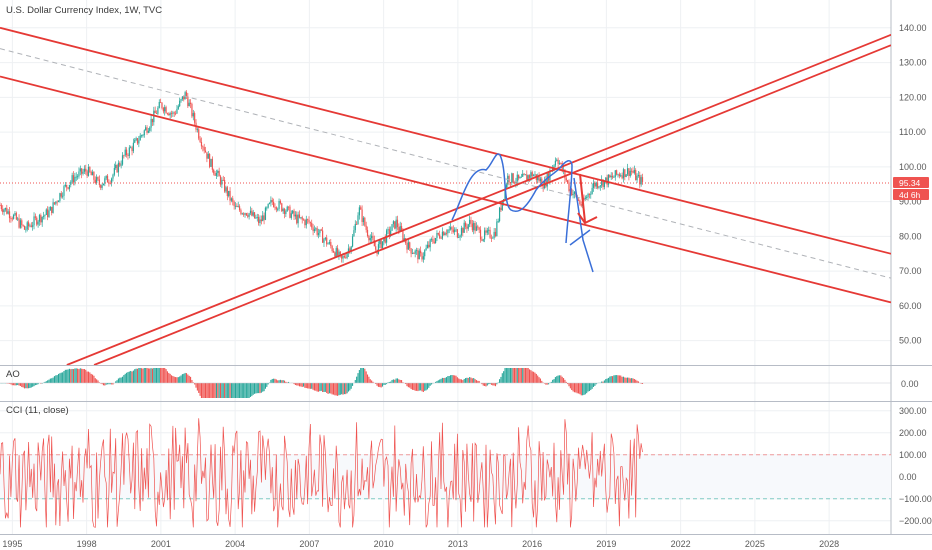 The image size is (932, 550). I want to click on red-arrow-shaft, so click(582, 198).